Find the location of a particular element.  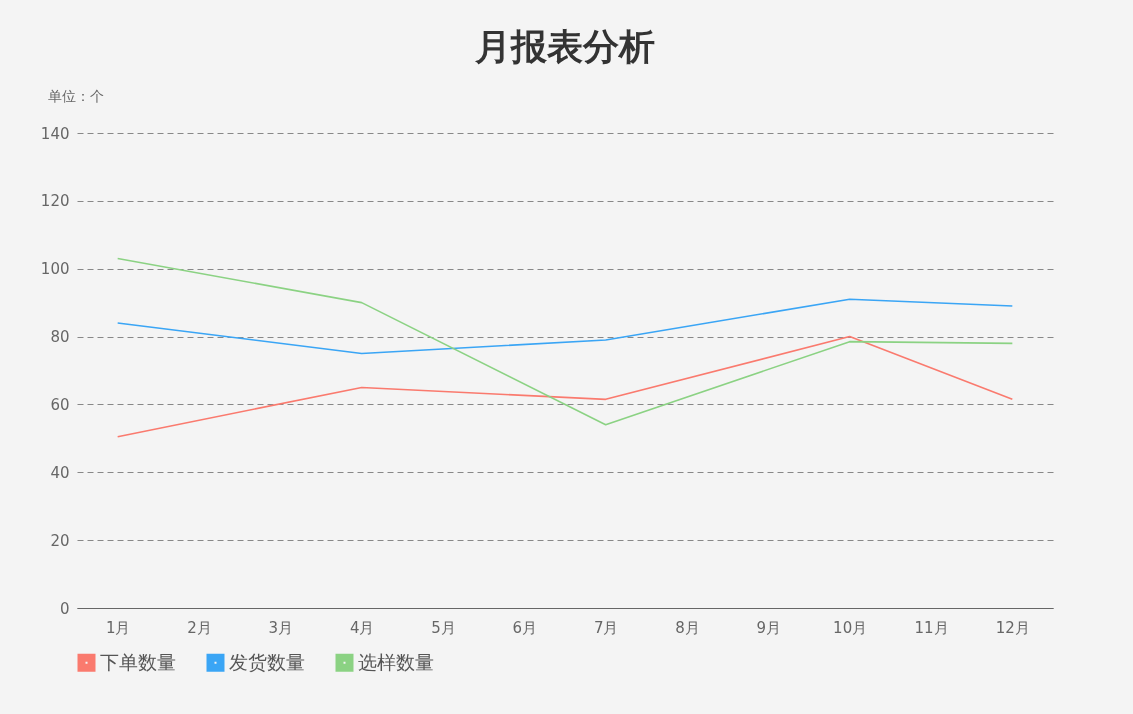

y-tick-label: 0 is located at coordinates (64, 608).